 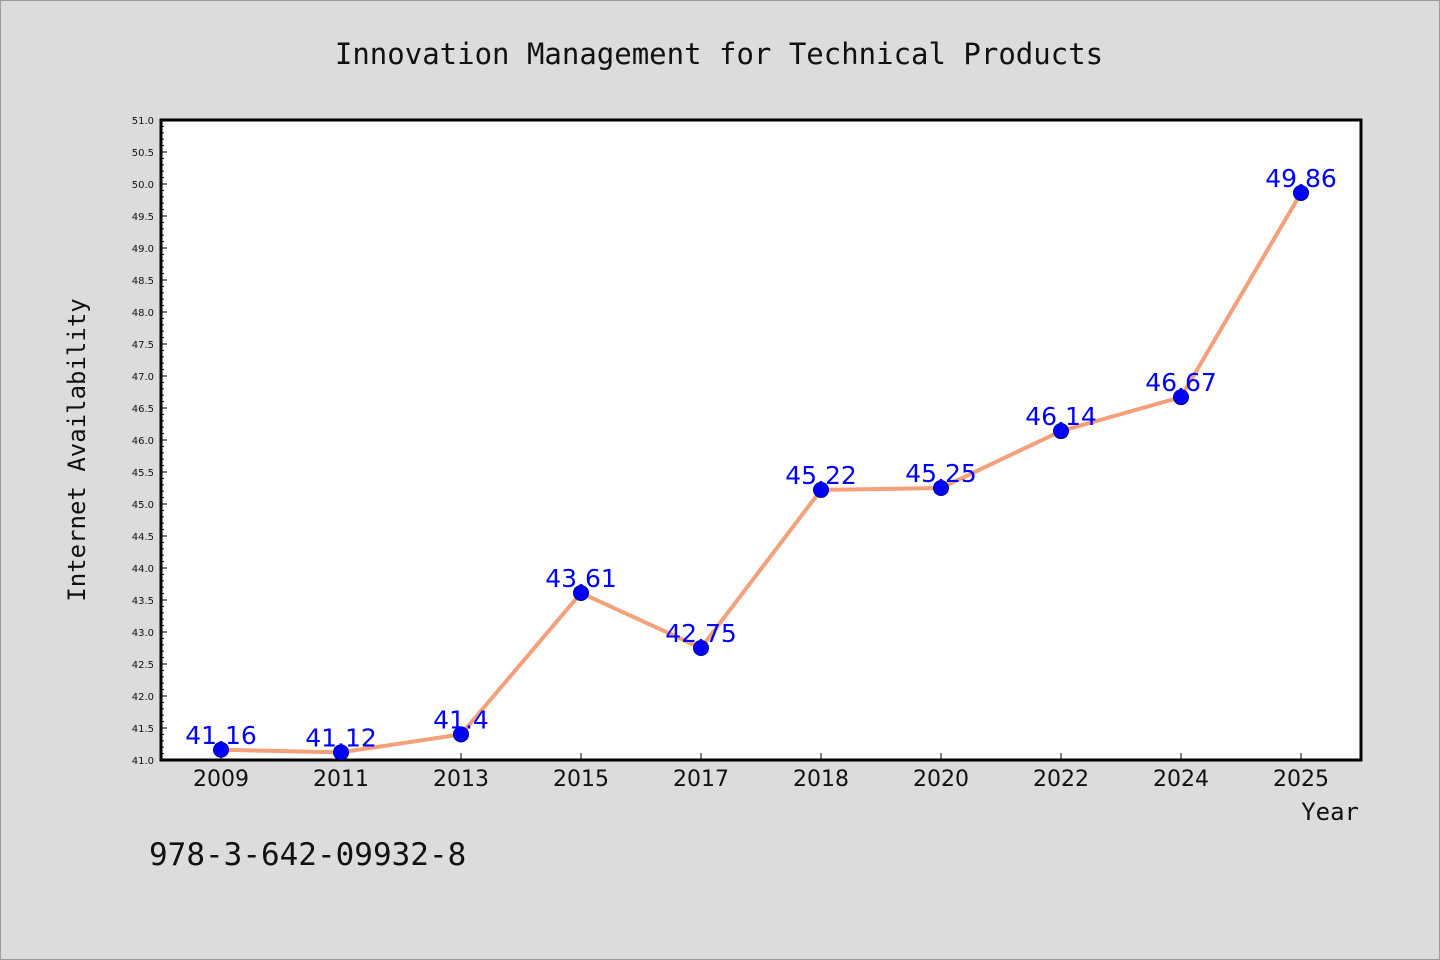 What do you see at coordinates (143, 217) in the screenshot?
I see `y-tick-label: 49.5` at bounding box center [143, 217].